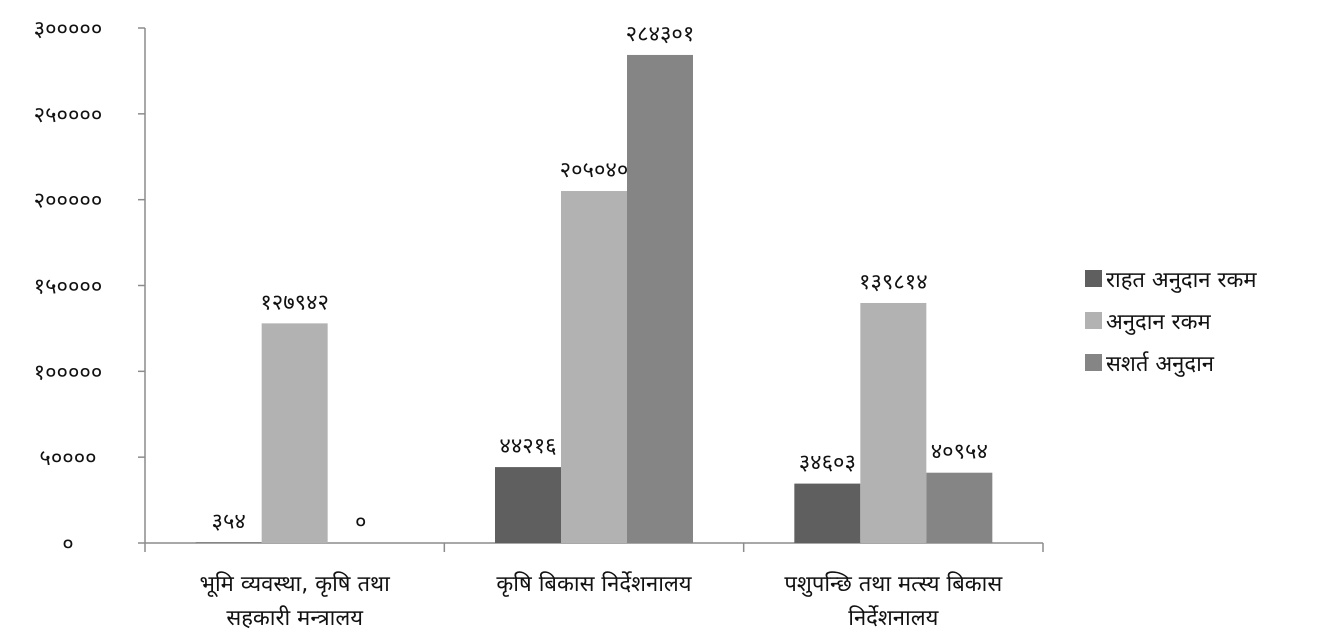 The height and width of the screenshot is (640, 1318). What do you see at coordinates (527, 446) in the screenshot?
I see `data-label: ४४२१६` at bounding box center [527, 446].